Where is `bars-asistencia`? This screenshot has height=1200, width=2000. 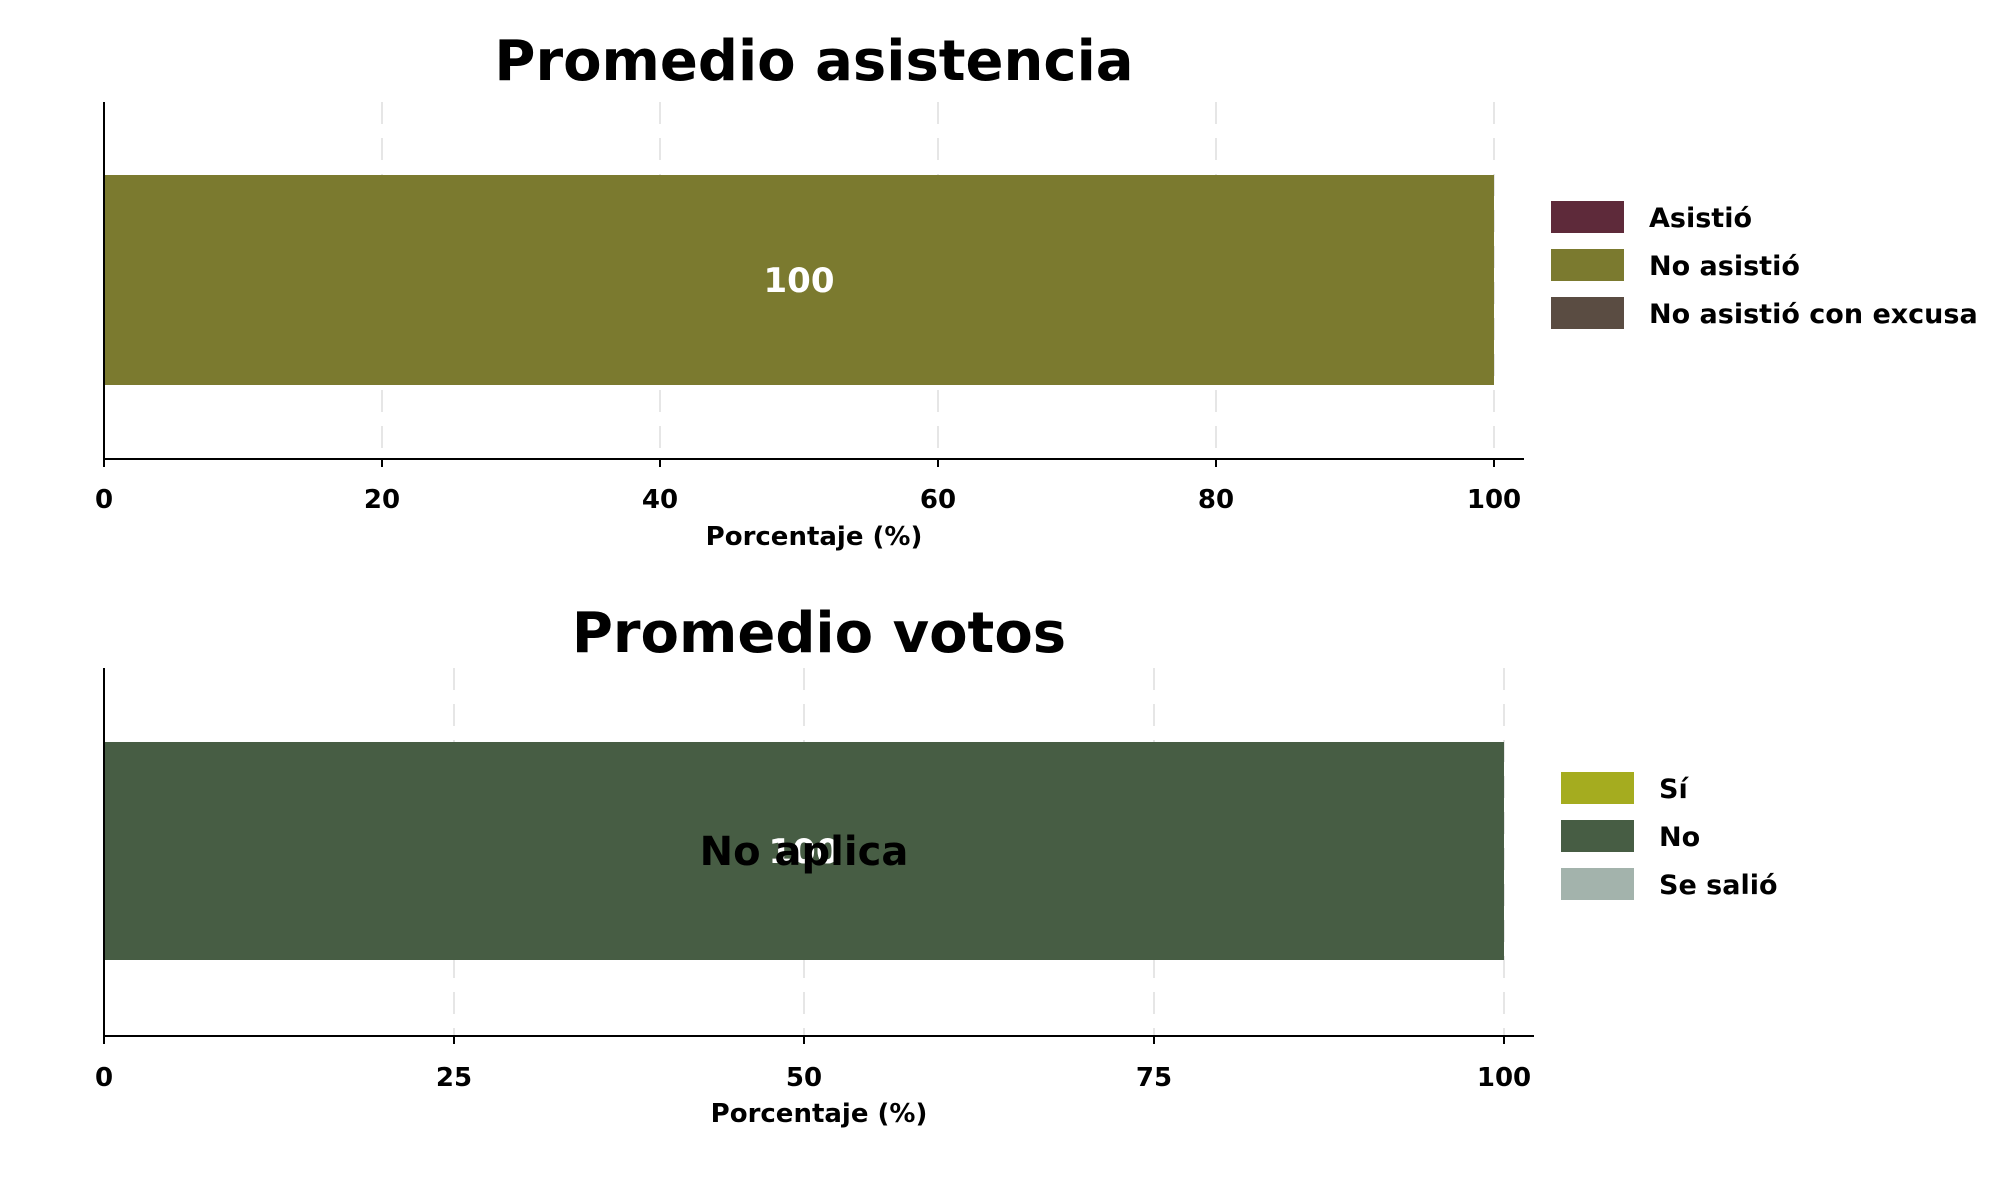 bars-asistencia is located at coordinates (799, 280).